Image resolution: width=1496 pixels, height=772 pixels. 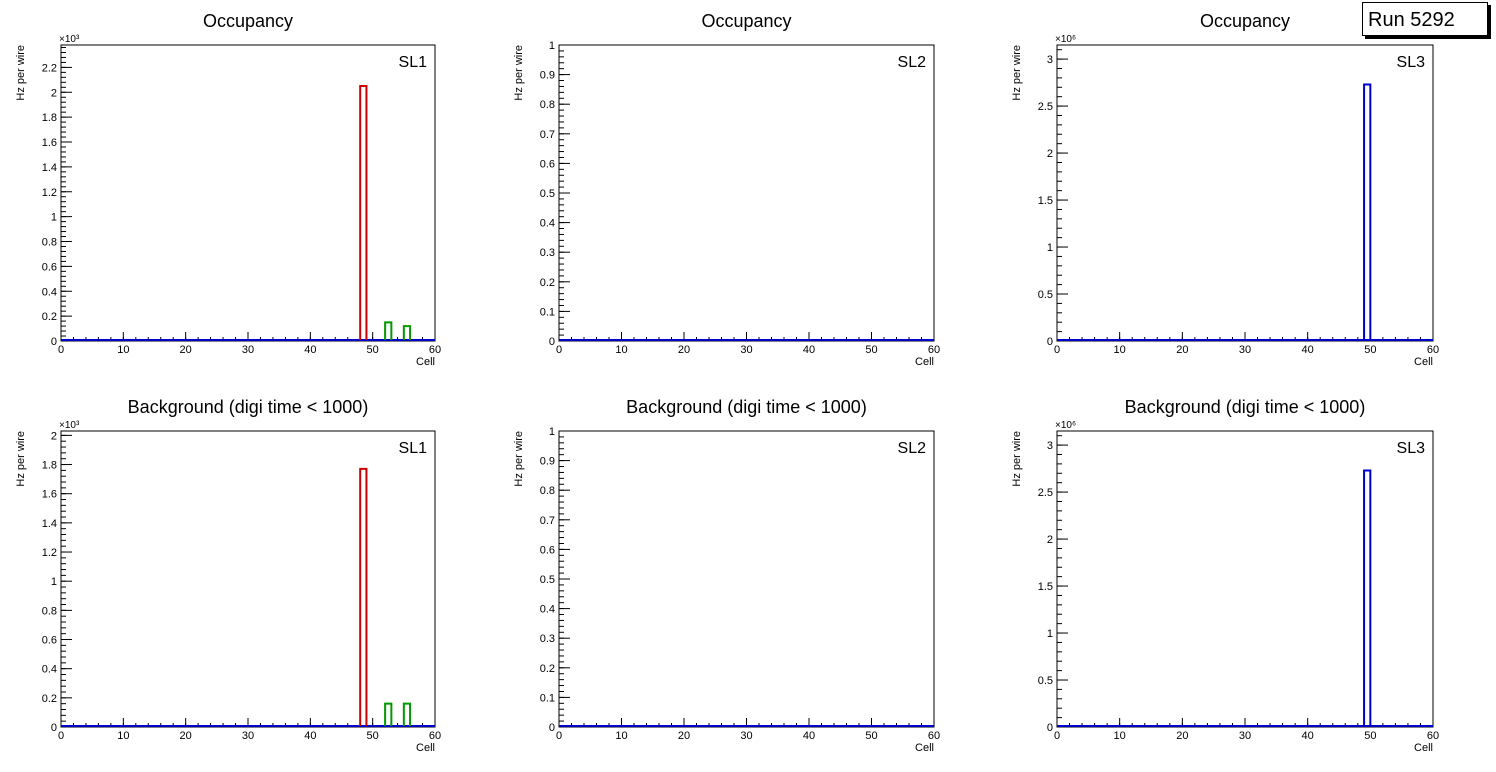 I want to click on superlayer-label: SL2, so click(x=912, y=448).